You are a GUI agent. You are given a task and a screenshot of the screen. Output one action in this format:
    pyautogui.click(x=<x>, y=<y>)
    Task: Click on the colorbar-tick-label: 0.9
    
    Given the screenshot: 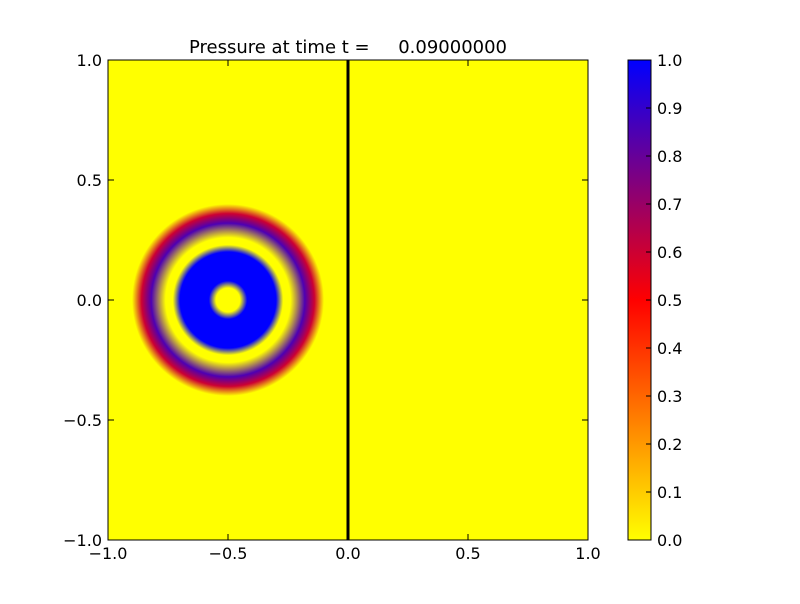 What is the action you would take?
    pyautogui.click(x=669, y=108)
    